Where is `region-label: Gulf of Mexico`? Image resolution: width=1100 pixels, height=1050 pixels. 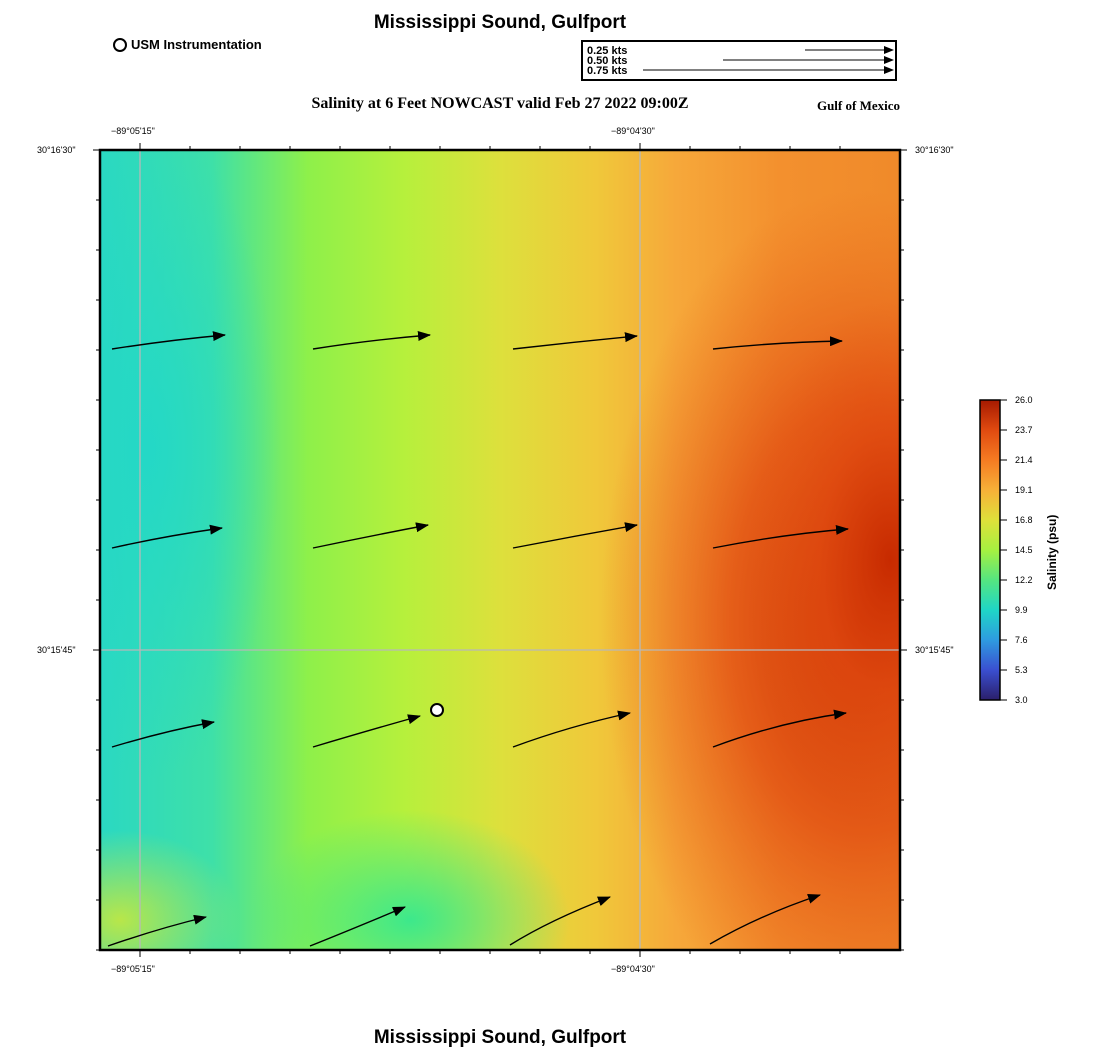
region-label: Gulf of Mexico is located at coordinates (858, 105).